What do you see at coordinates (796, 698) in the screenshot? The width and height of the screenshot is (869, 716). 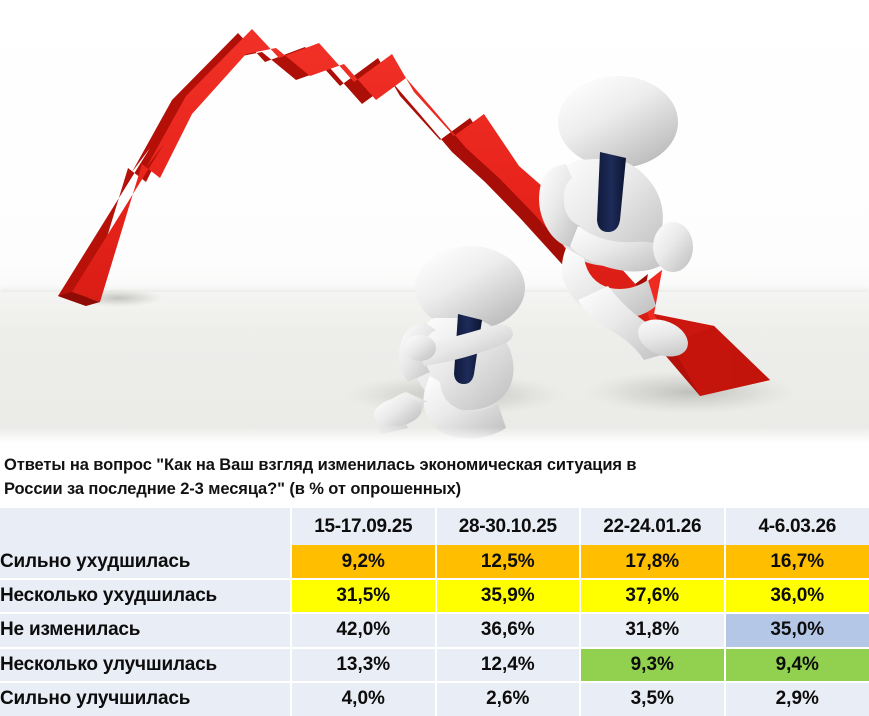 I see `cell-r4-c3: 2,9%` at bounding box center [796, 698].